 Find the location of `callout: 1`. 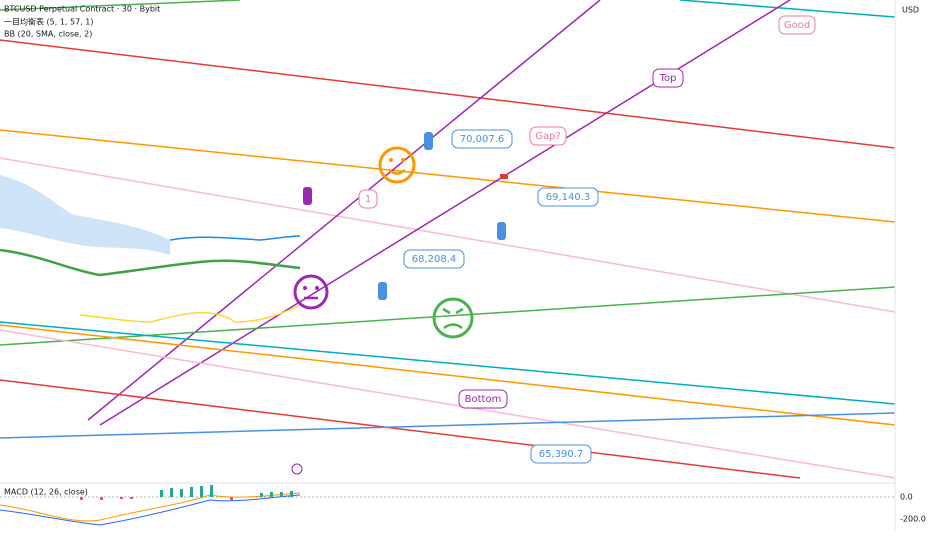

callout: 1 is located at coordinates (368, 199).